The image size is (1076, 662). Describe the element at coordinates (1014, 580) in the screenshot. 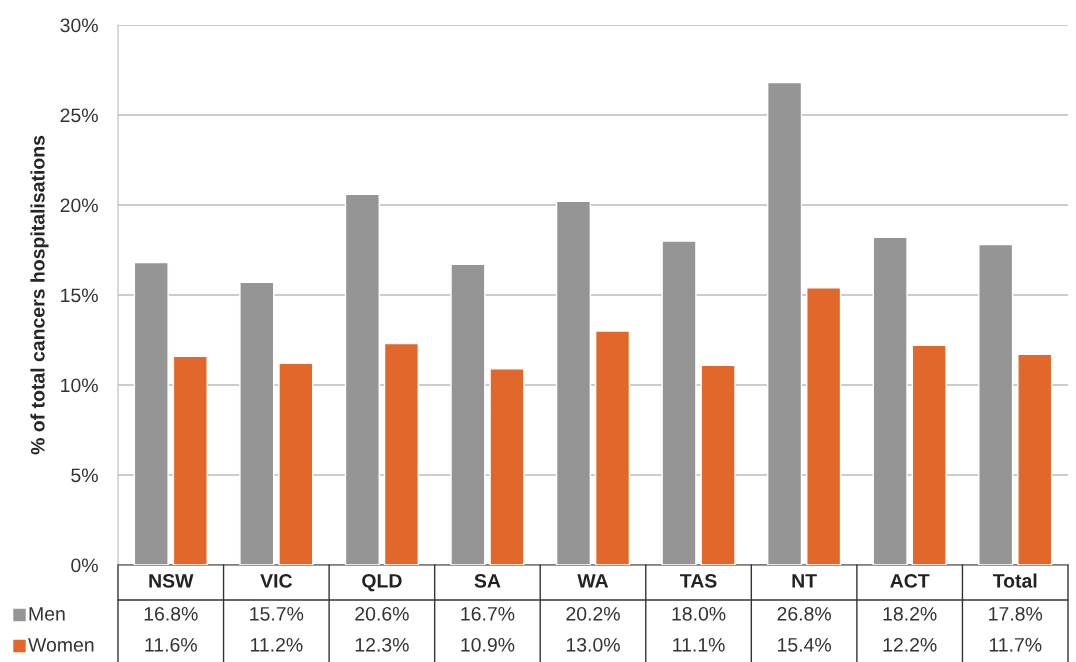

I see `x-tick-label: Total` at that location.